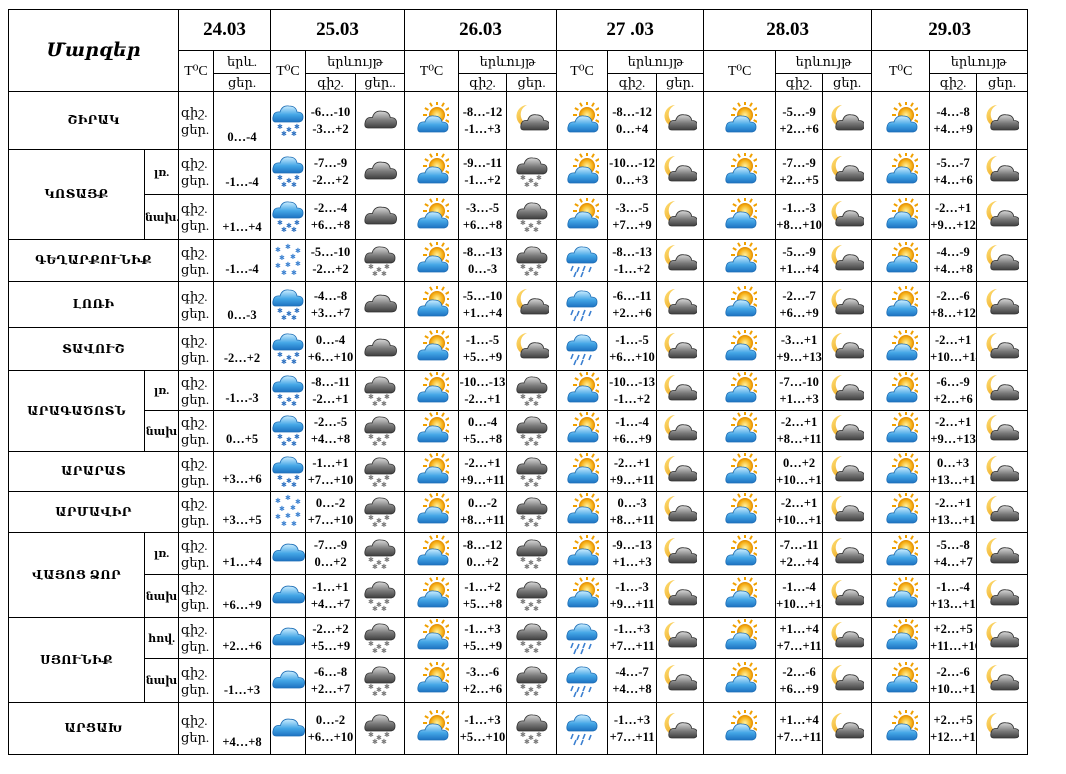 This screenshot has height=774, width=1066. I want to click on subregion-name: լռ., so click(161, 553).